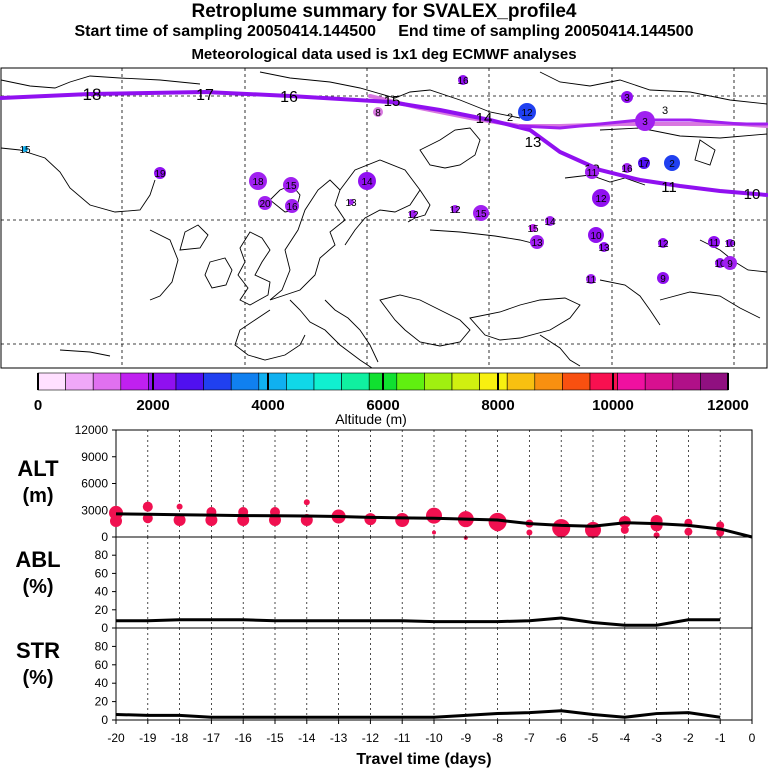  Describe the element at coordinates (116, 738) in the screenshot. I see `x-tick-label: -20` at that location.